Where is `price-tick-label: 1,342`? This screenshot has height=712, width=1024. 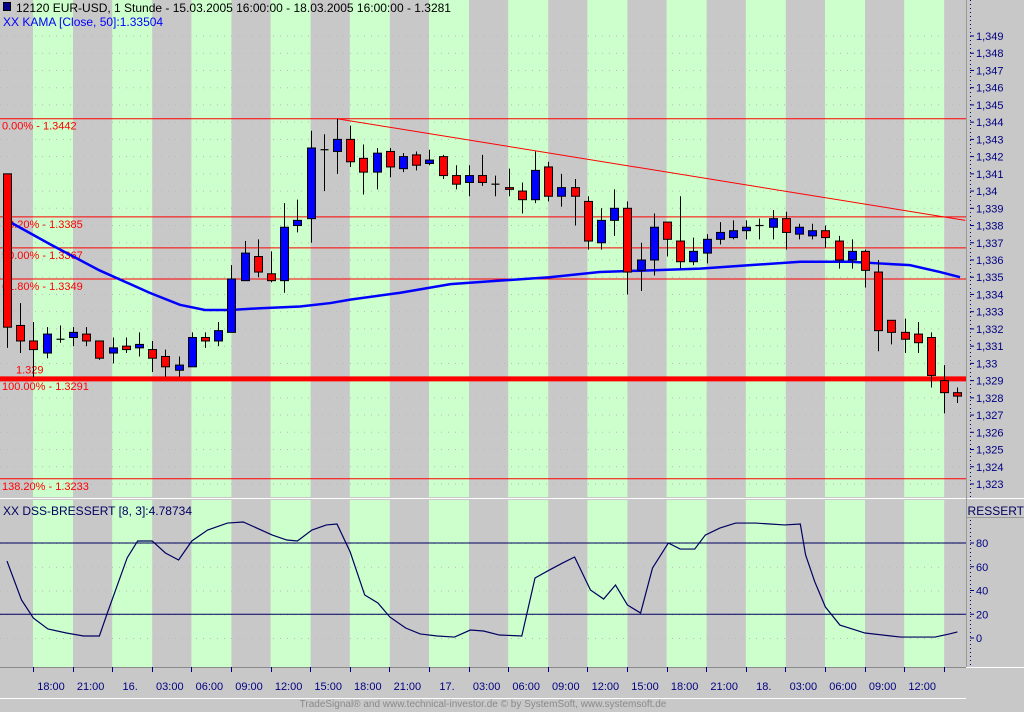 price-tick-label: 1,342 is located at coordinates (990, 158).